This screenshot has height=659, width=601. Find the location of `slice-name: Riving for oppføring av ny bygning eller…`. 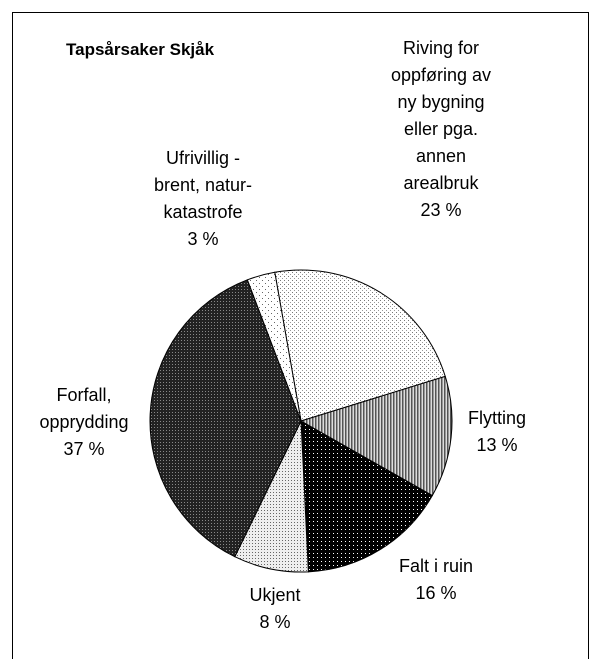

slice-name: Riving for oppføring av ny bygning eller… is located at coordinates (441, 115).